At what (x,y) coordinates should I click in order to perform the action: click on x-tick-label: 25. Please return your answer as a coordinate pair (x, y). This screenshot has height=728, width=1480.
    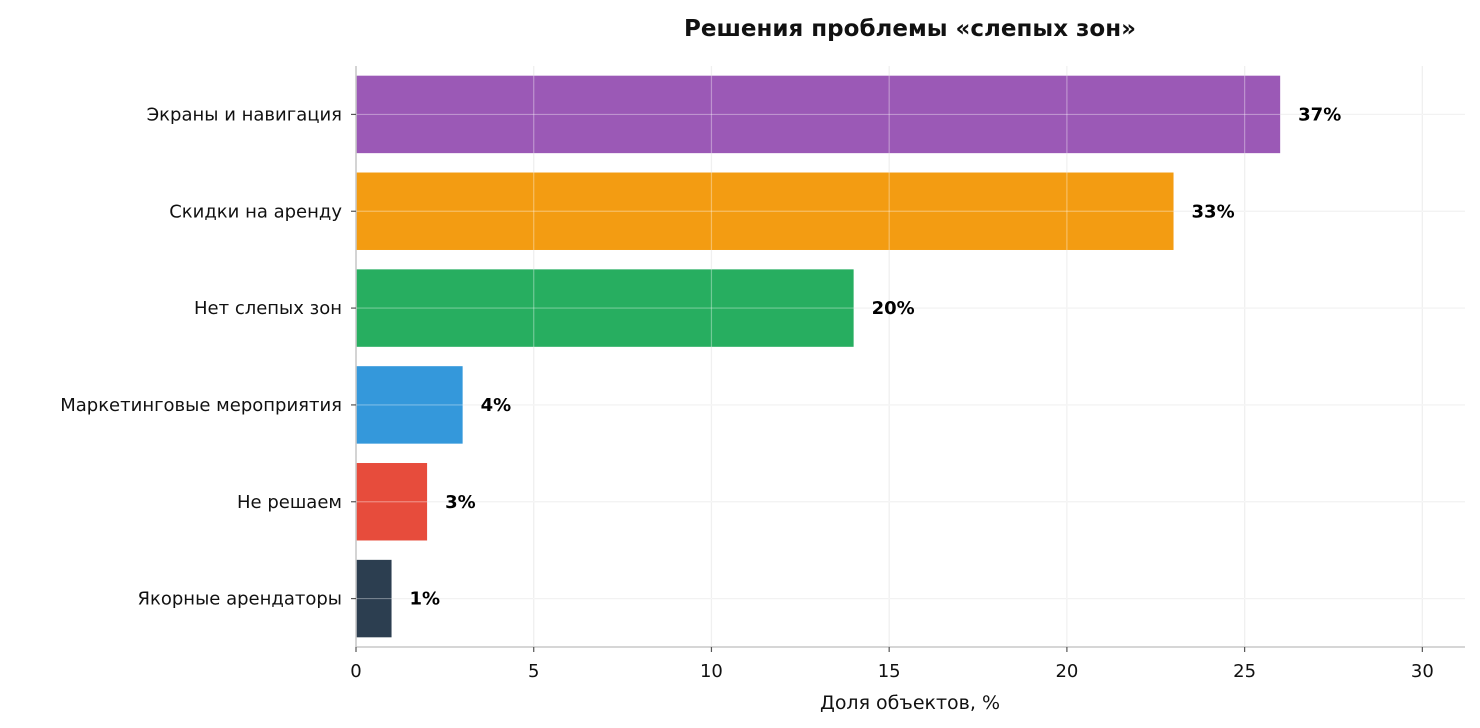
    Looking at the image, I should click on (1244, 671).